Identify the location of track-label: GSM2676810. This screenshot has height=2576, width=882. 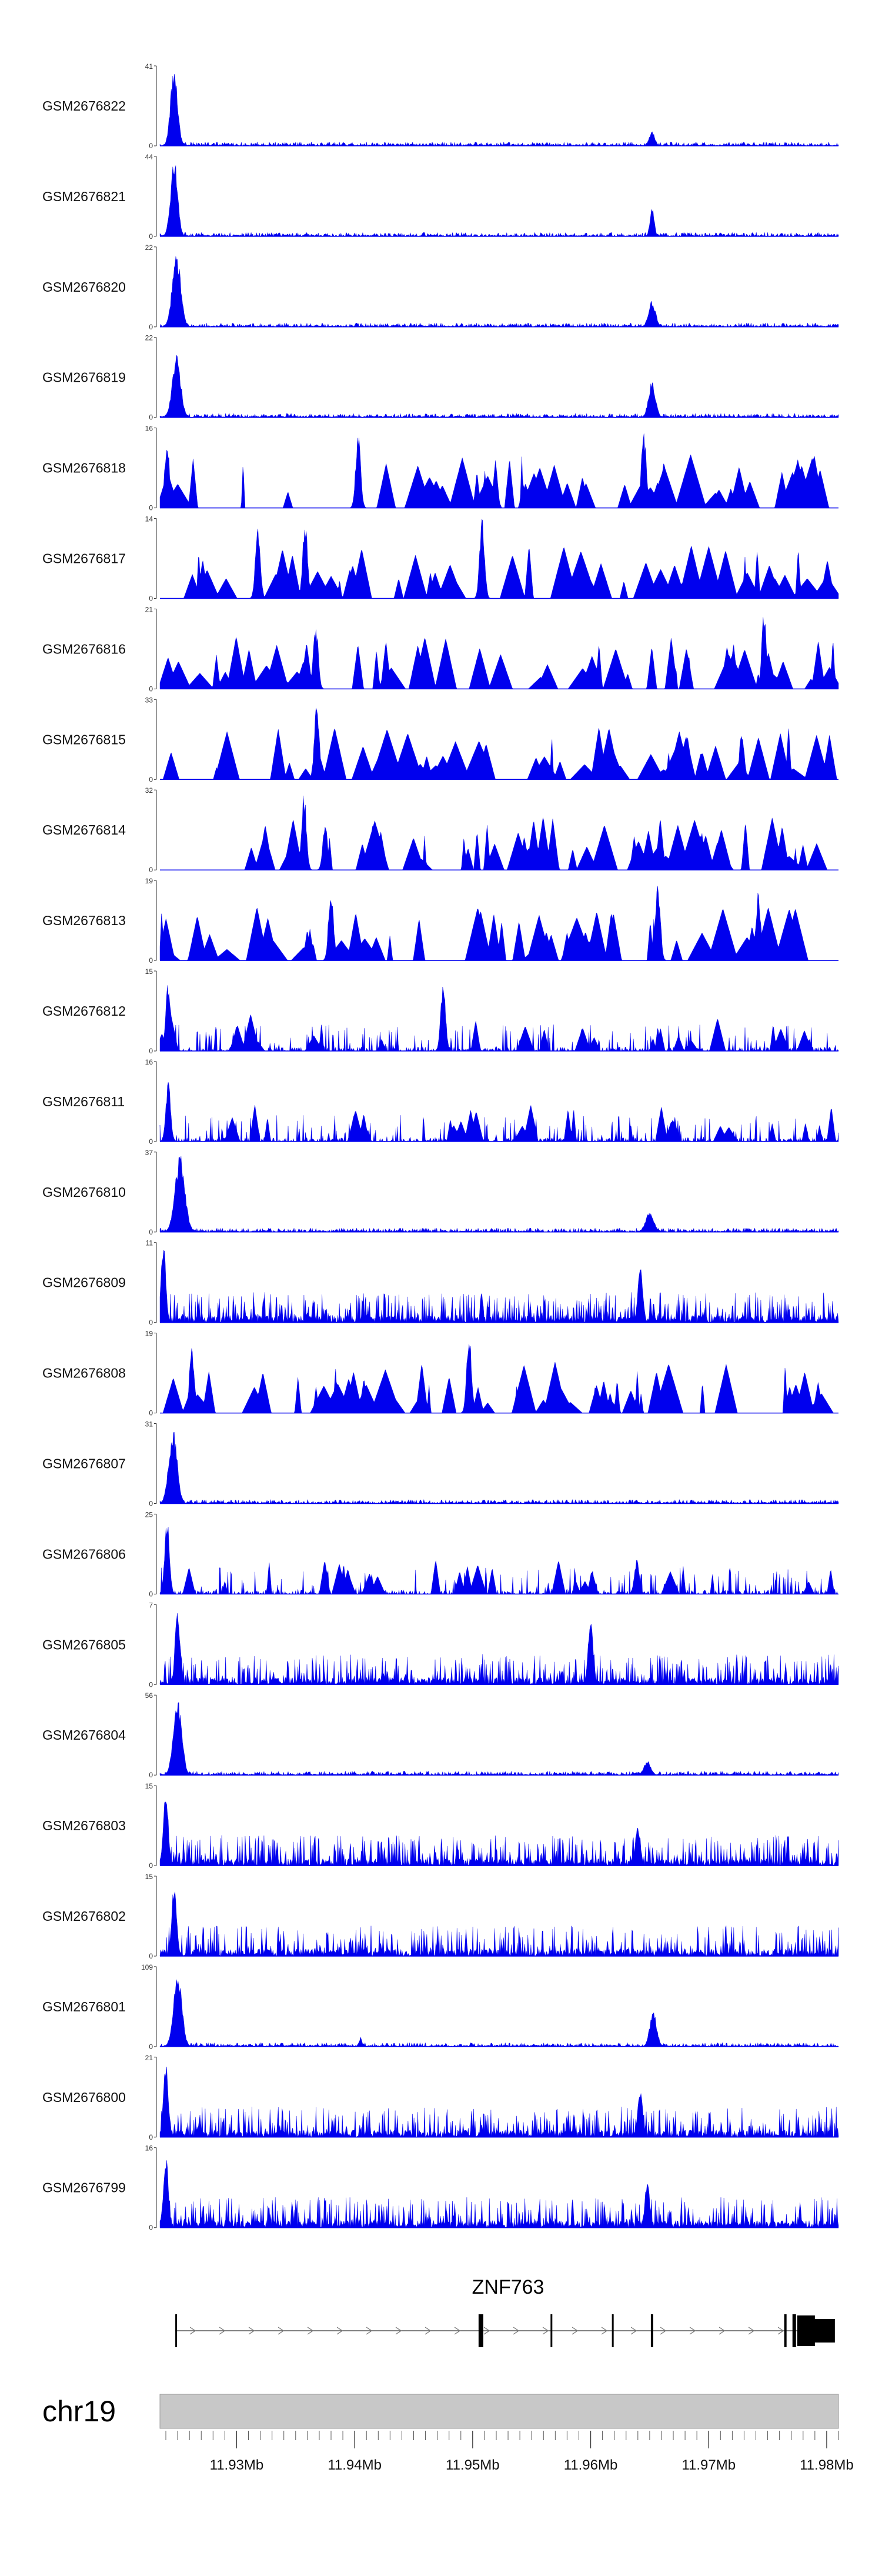
(84, 1192).